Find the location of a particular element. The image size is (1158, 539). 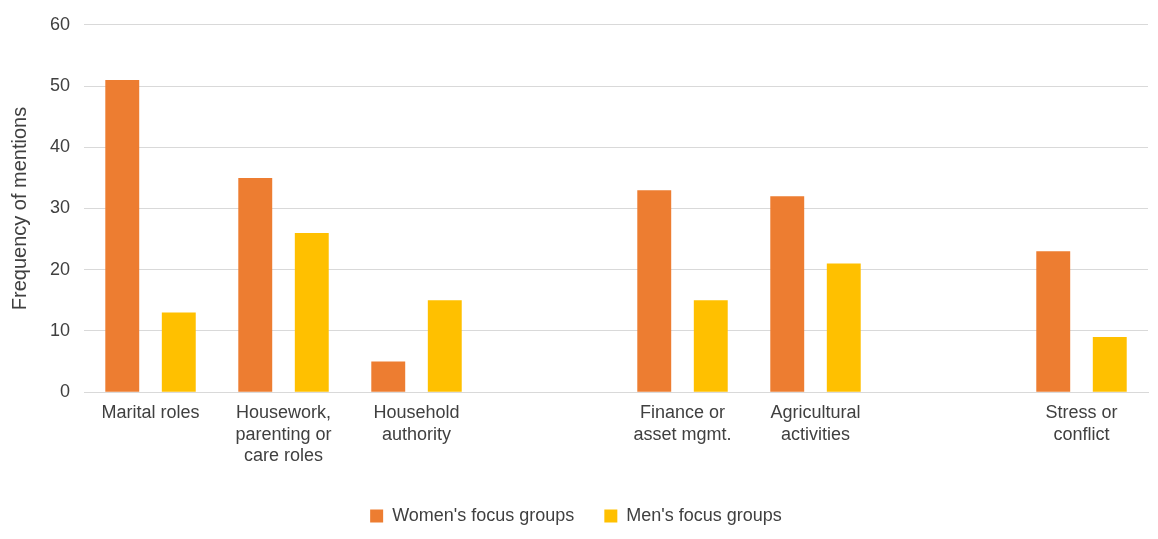

legend-label: Women's focus groups is located at coordinates (483, 514).